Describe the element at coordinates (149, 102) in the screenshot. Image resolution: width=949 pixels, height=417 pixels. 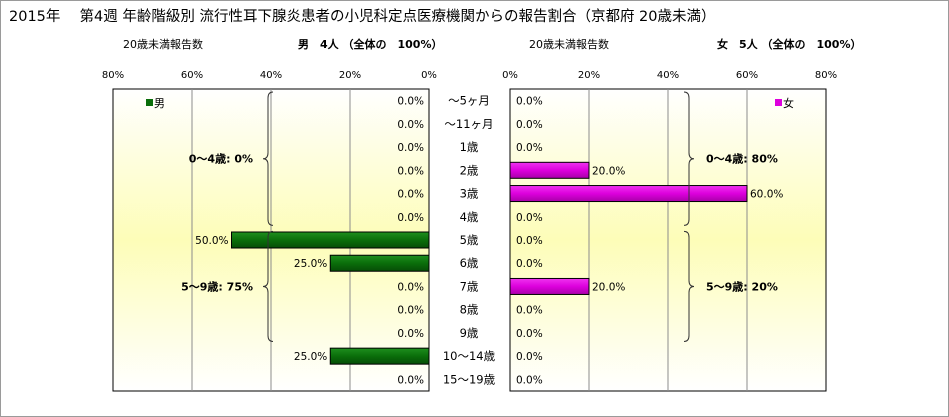
I see `male-legend-swatch` at that location.